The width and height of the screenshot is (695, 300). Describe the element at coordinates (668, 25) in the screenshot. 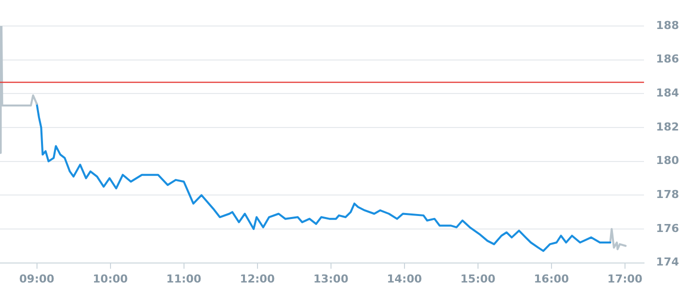

I see `y-tick-label: 188` at that location.